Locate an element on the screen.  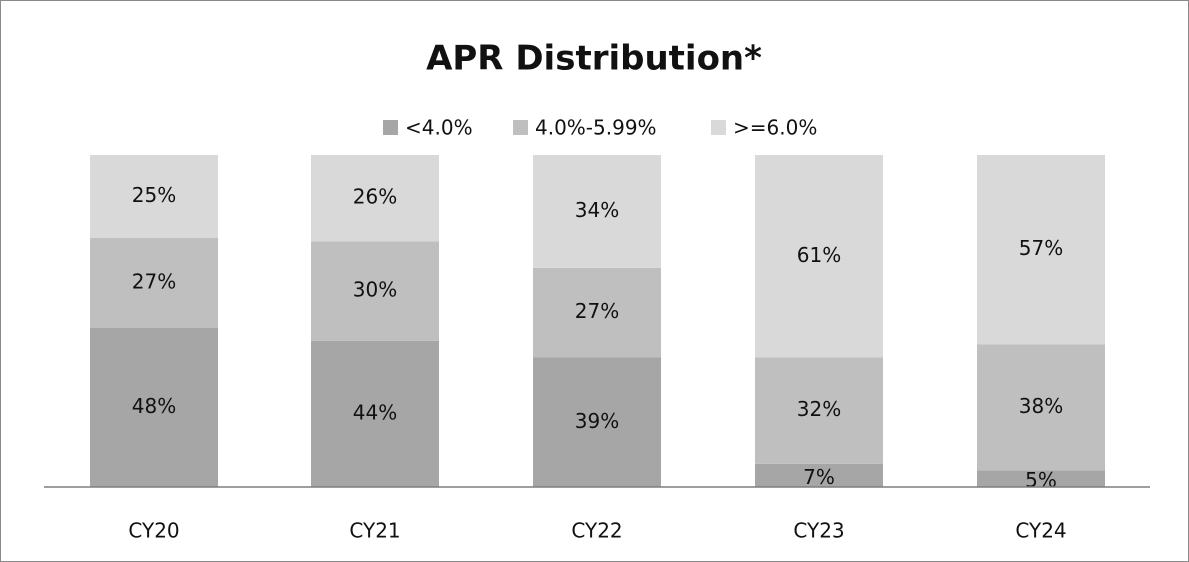
data-label: 26% is located at coordinates (375, 197).